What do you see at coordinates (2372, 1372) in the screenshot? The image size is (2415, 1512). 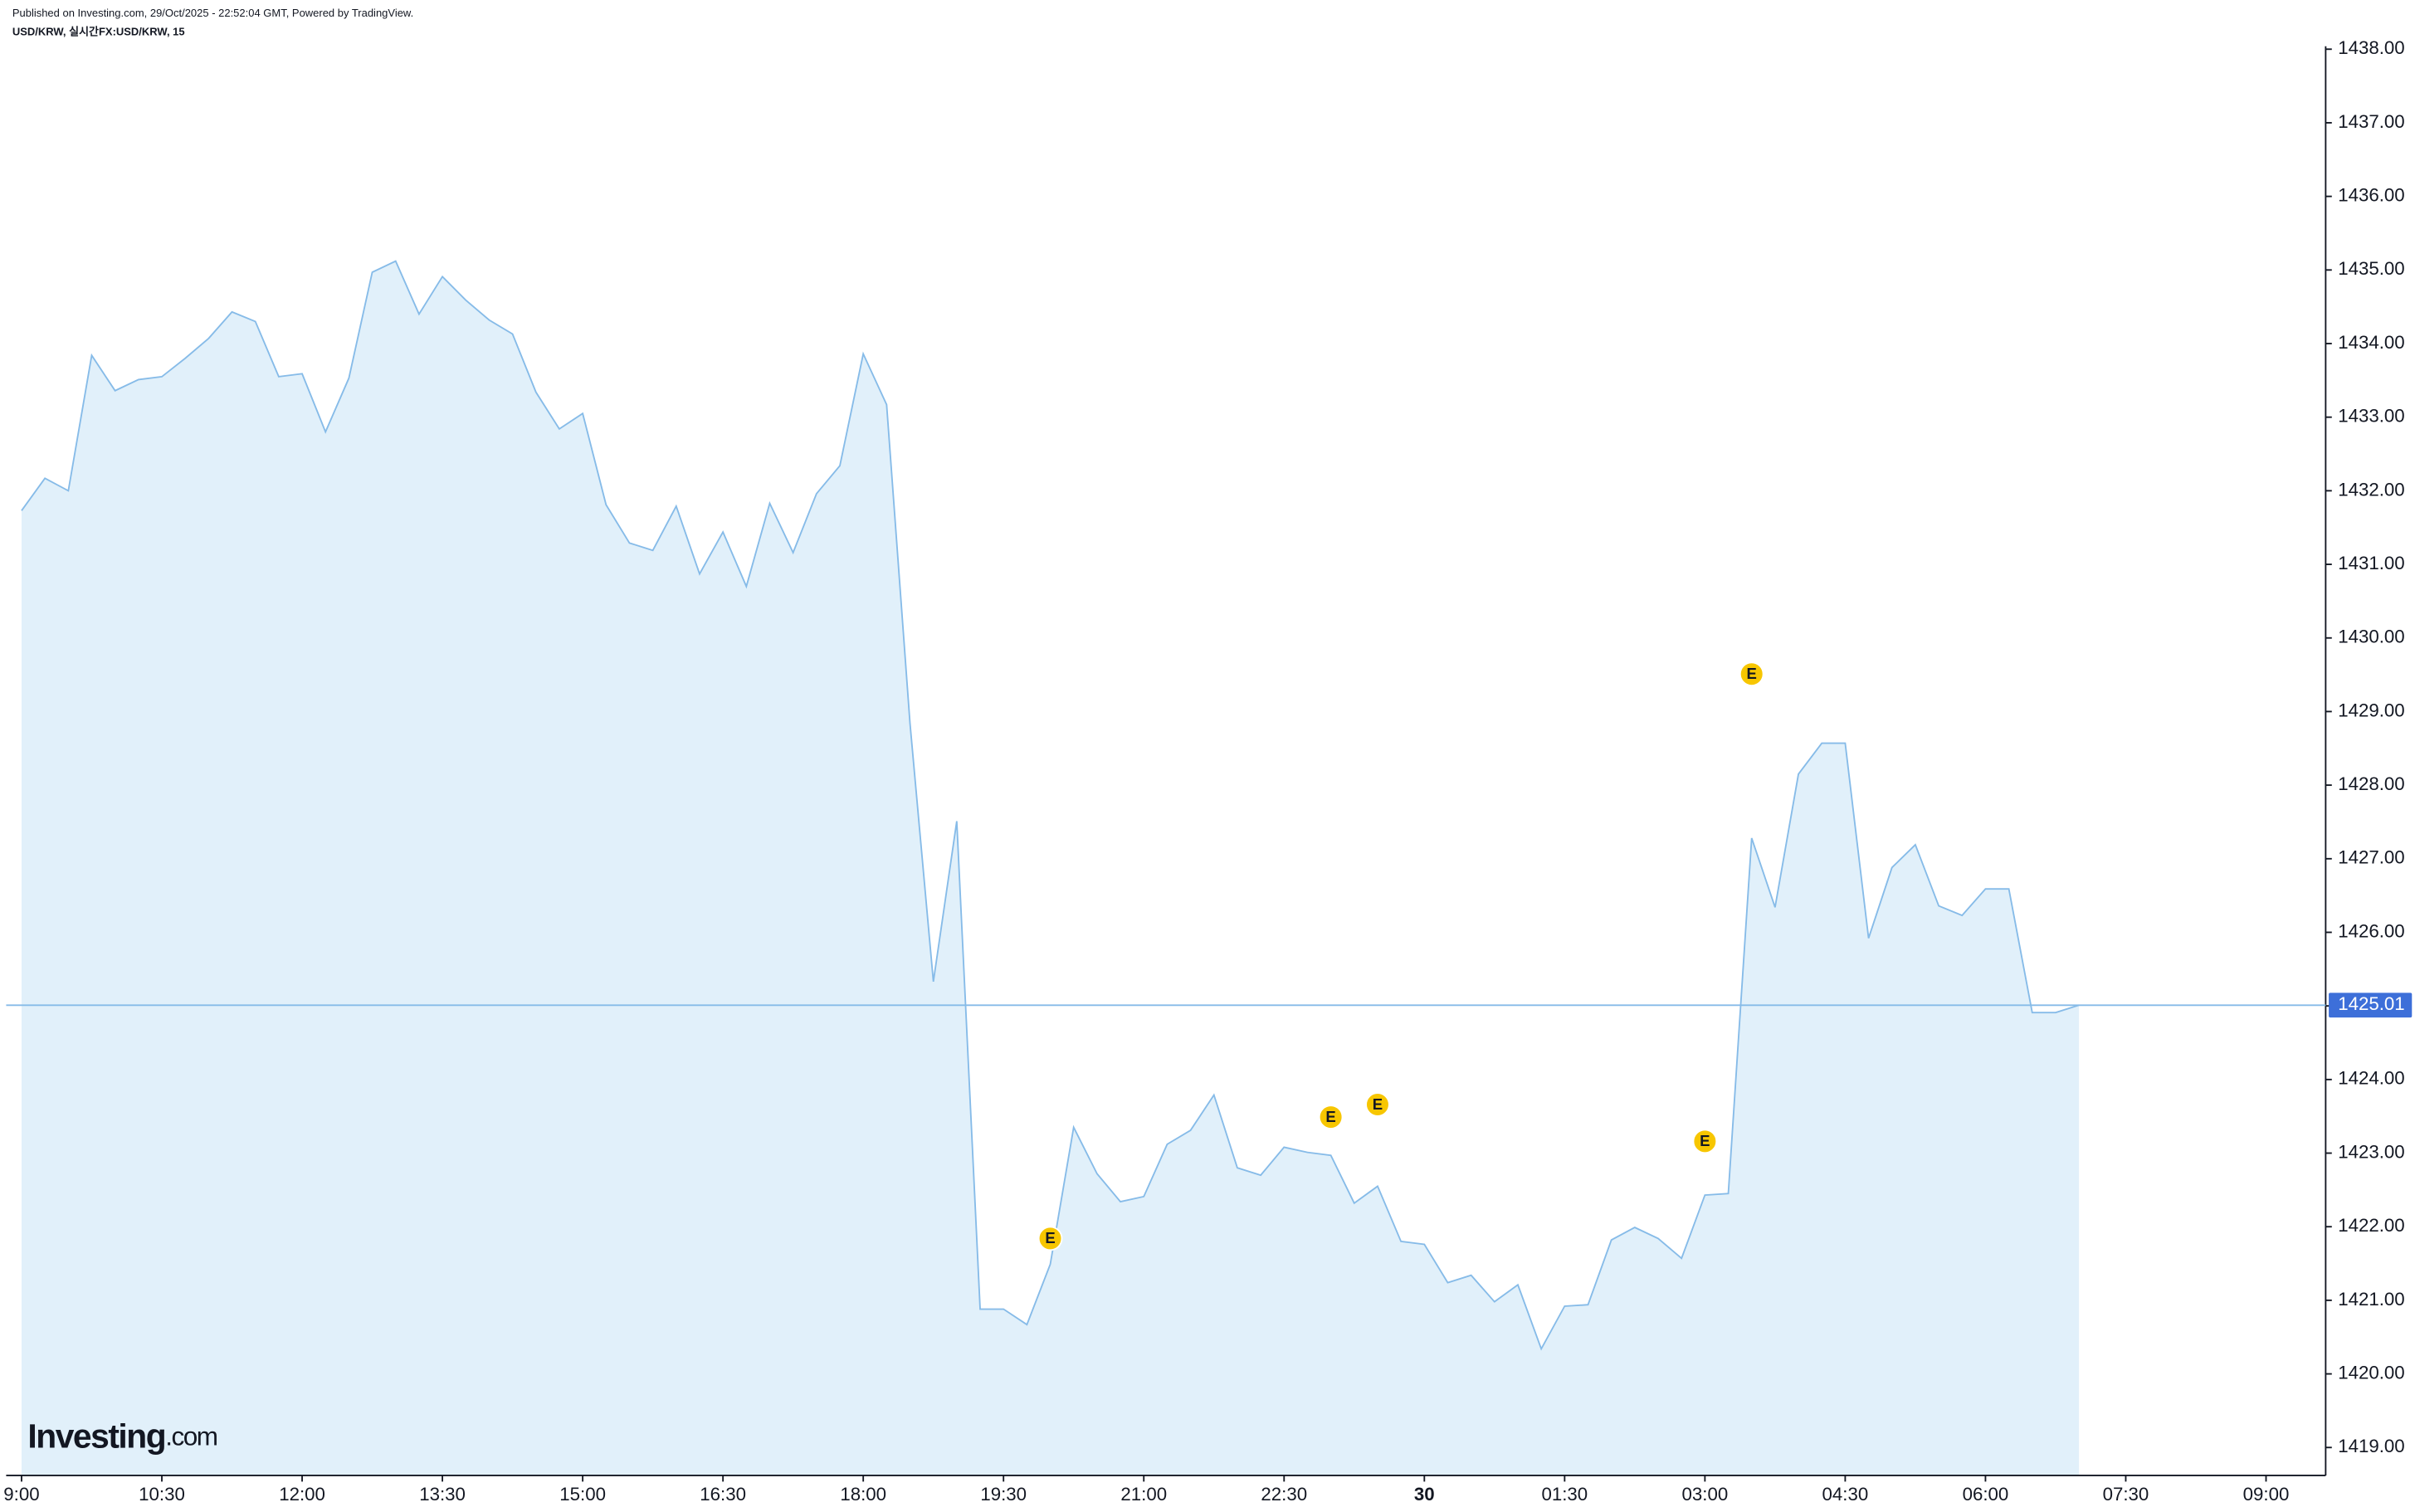 I see `y-tick-label: 1420.00` at bounding box center [2372, 1372].